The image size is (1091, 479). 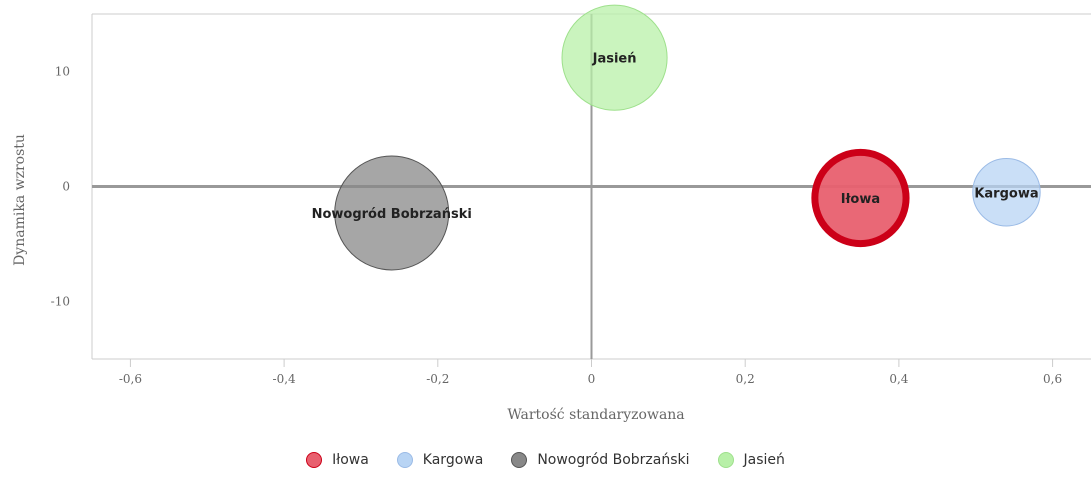 I want to click on bubble-label-kargowa: Kargowa, so click(x=1006, y=193).